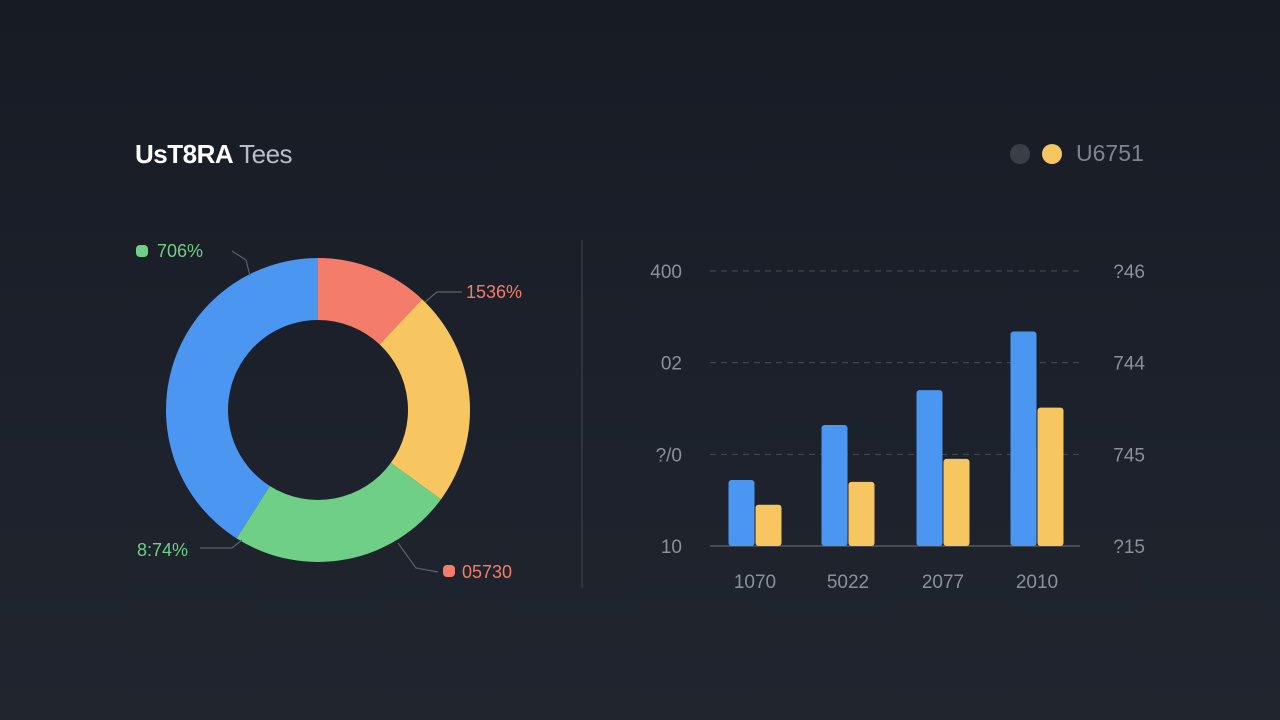 Image resolution: width=1280 pixels, height=720 pixels. What do you see at coordinates (755, 582) in the screenshot?
I see `x-tick-0: 1070` at bounding box center [755, 582].